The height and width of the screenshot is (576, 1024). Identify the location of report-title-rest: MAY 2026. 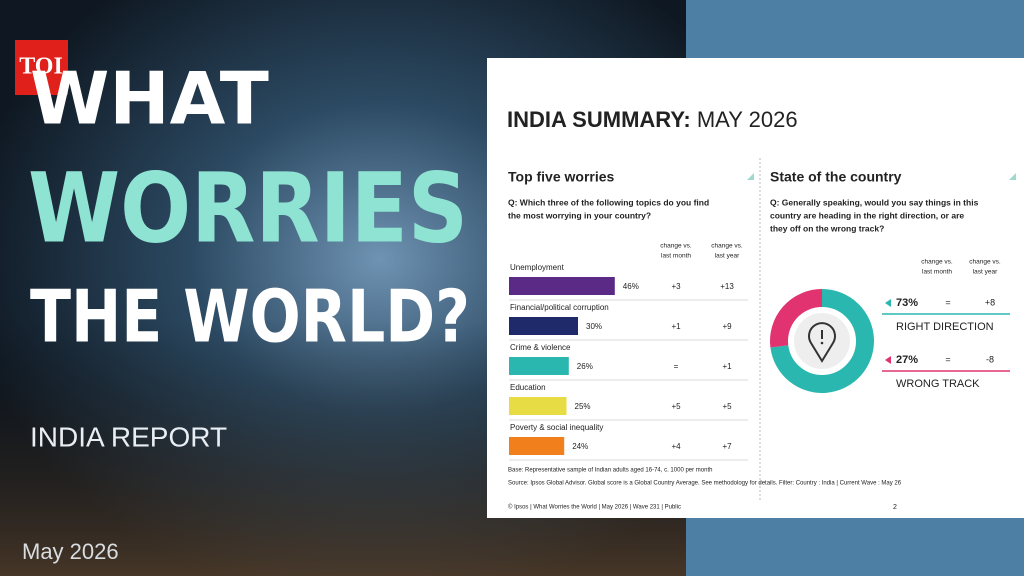
(747, 119).